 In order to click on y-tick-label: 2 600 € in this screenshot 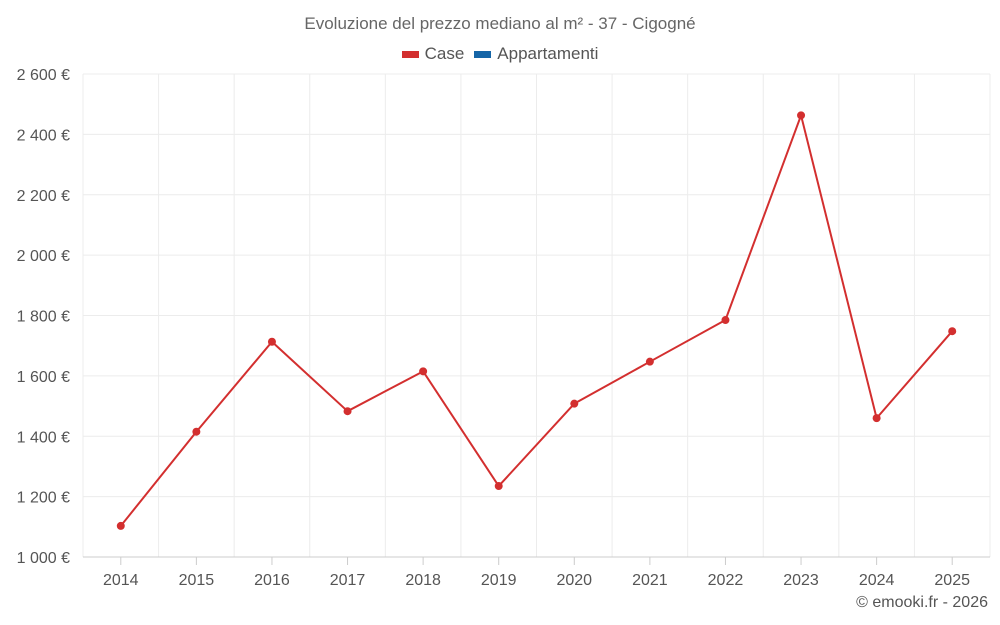, I will do `click(43, 75)`.